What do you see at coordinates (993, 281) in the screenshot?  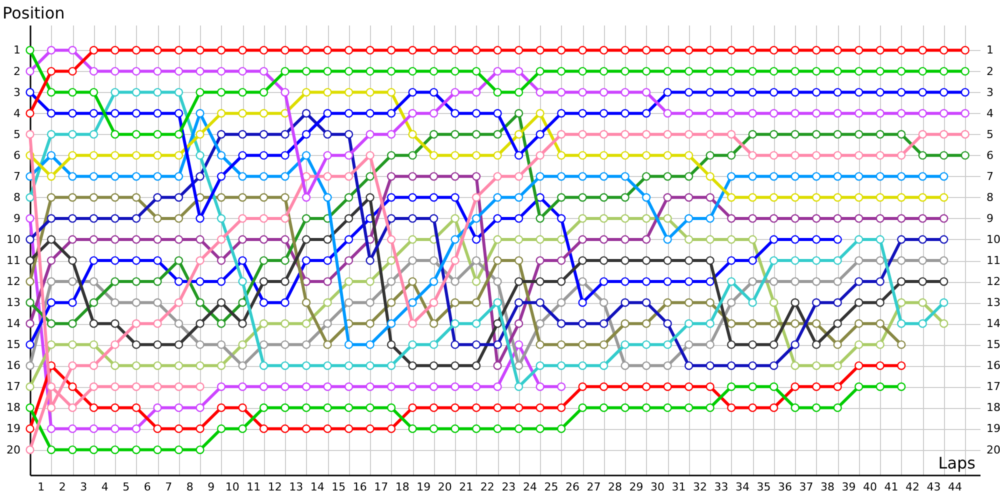 I see `y2-tick-label: 12` at bounding box center [993, 281].